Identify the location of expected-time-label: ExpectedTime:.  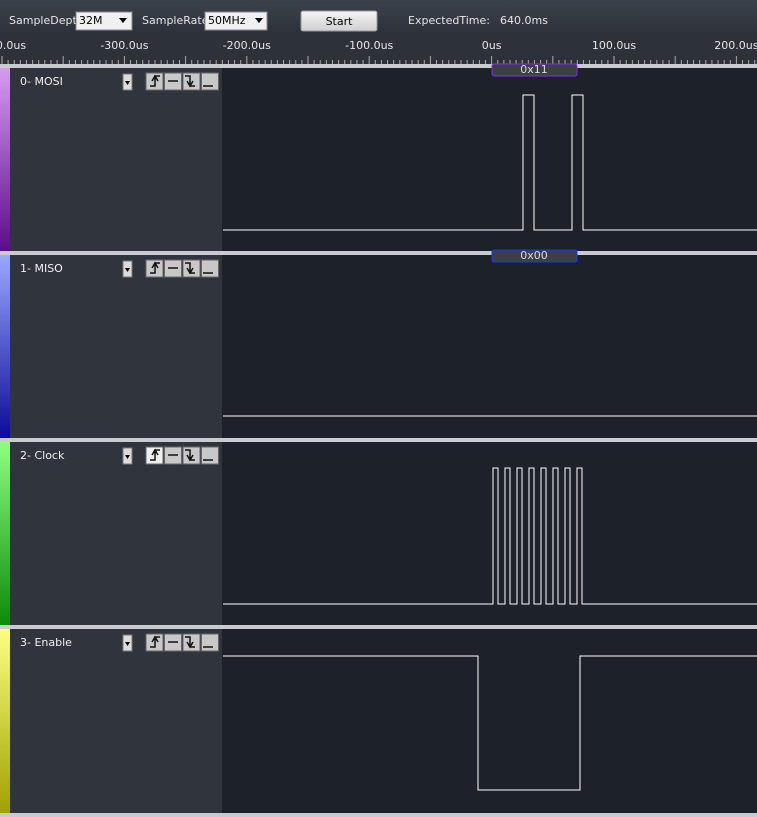
(449, 20).